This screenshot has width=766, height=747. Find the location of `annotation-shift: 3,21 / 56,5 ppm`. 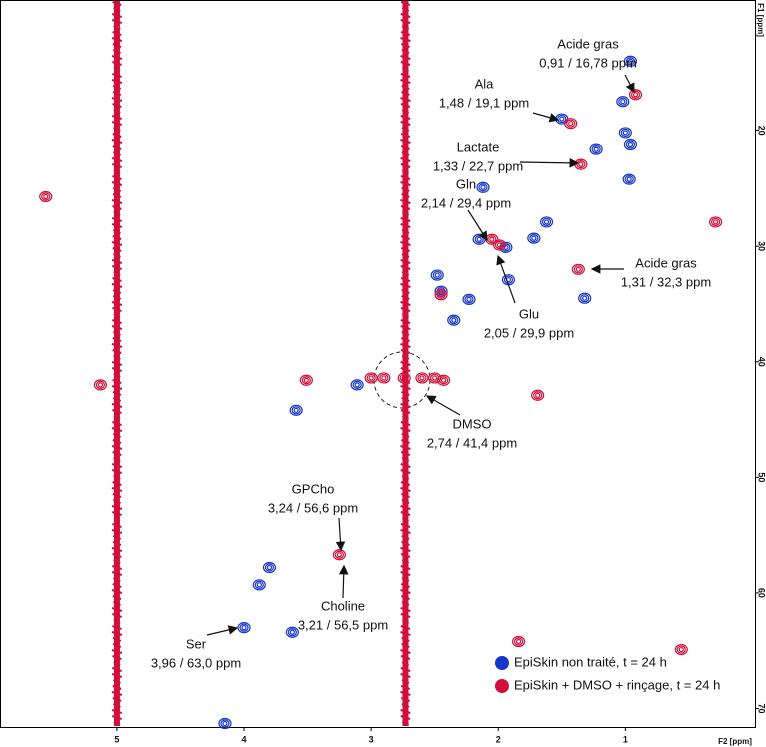

annotation-shift: 3,21 / 56,5 ppm is located at coordinates (343, 624).